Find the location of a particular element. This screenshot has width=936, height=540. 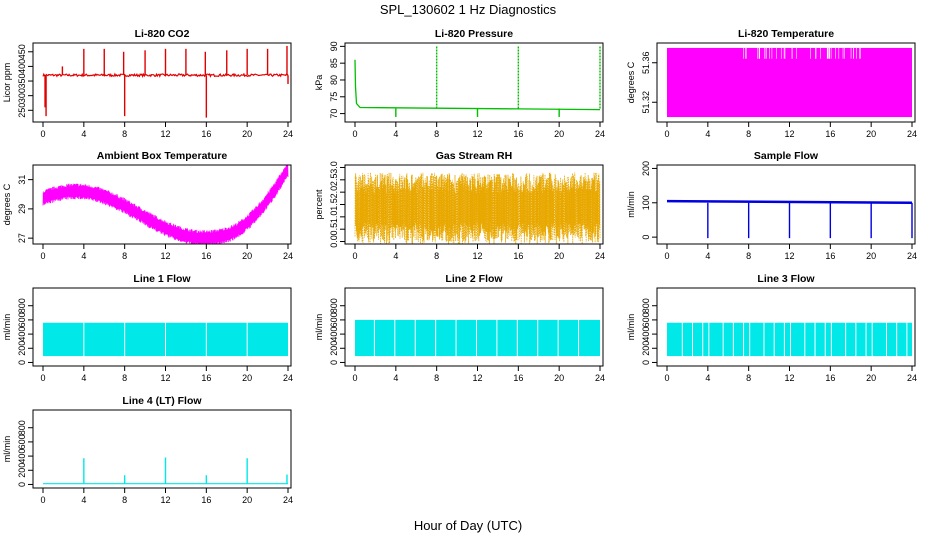

y-tick-label: 75 is located at coordinates (334, 97).